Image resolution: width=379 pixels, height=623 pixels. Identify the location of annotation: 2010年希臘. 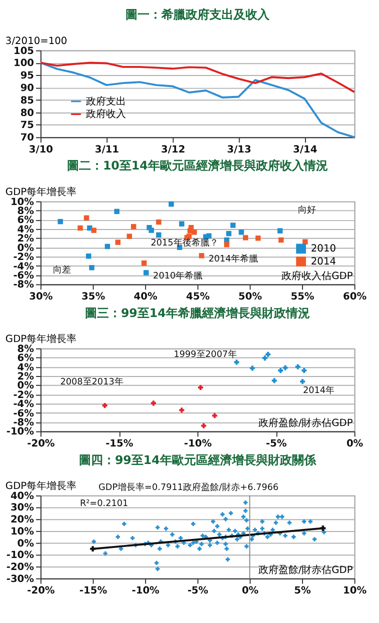
(178, 276).